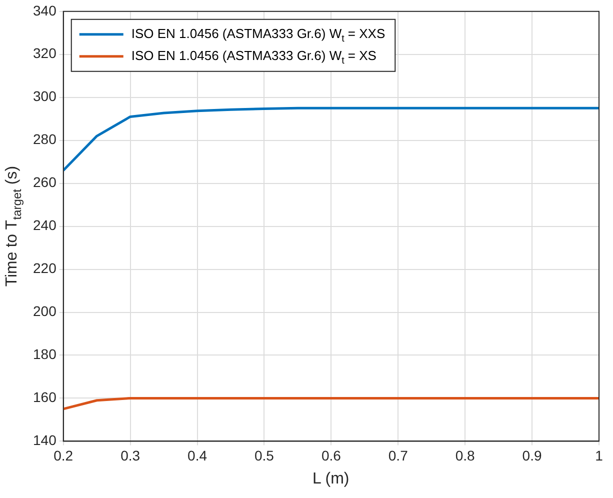  Describe the element at coordinates (45, 225) in the screenshot. I see `y-tick-label: 240` at that location.